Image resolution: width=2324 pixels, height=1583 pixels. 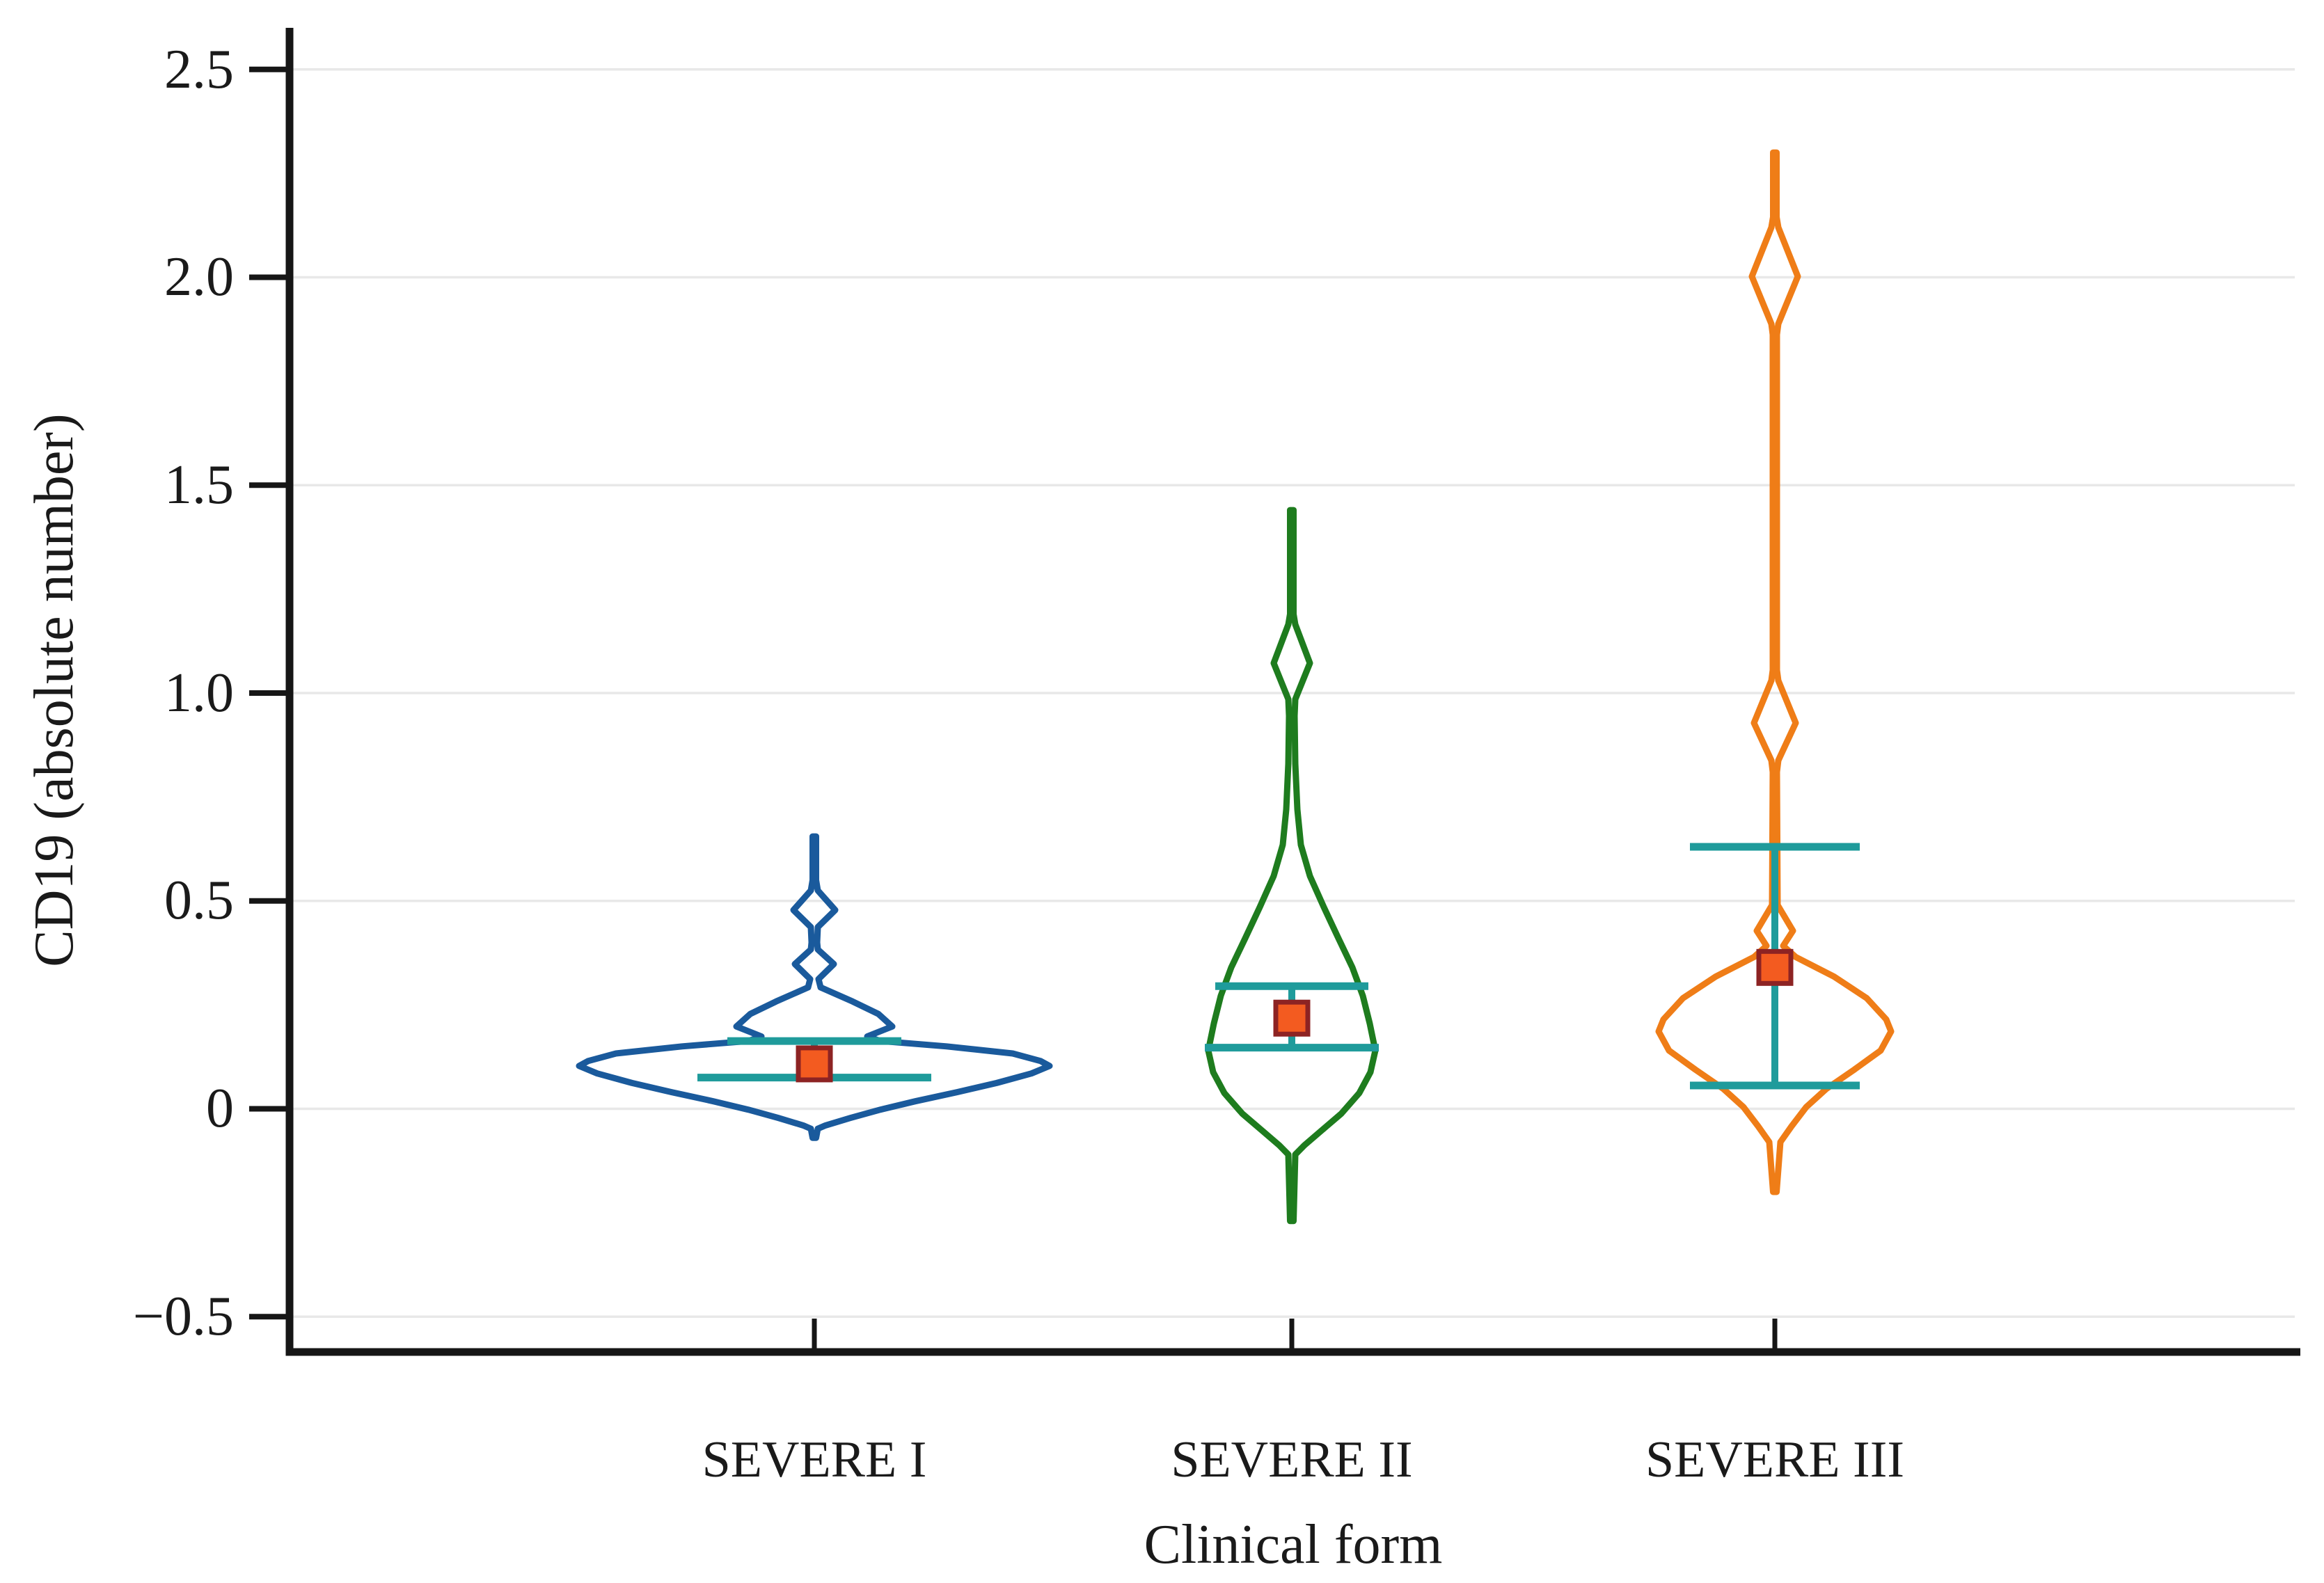 I want to click on mean-marker-severe-i, so click(x=815, y=1064).